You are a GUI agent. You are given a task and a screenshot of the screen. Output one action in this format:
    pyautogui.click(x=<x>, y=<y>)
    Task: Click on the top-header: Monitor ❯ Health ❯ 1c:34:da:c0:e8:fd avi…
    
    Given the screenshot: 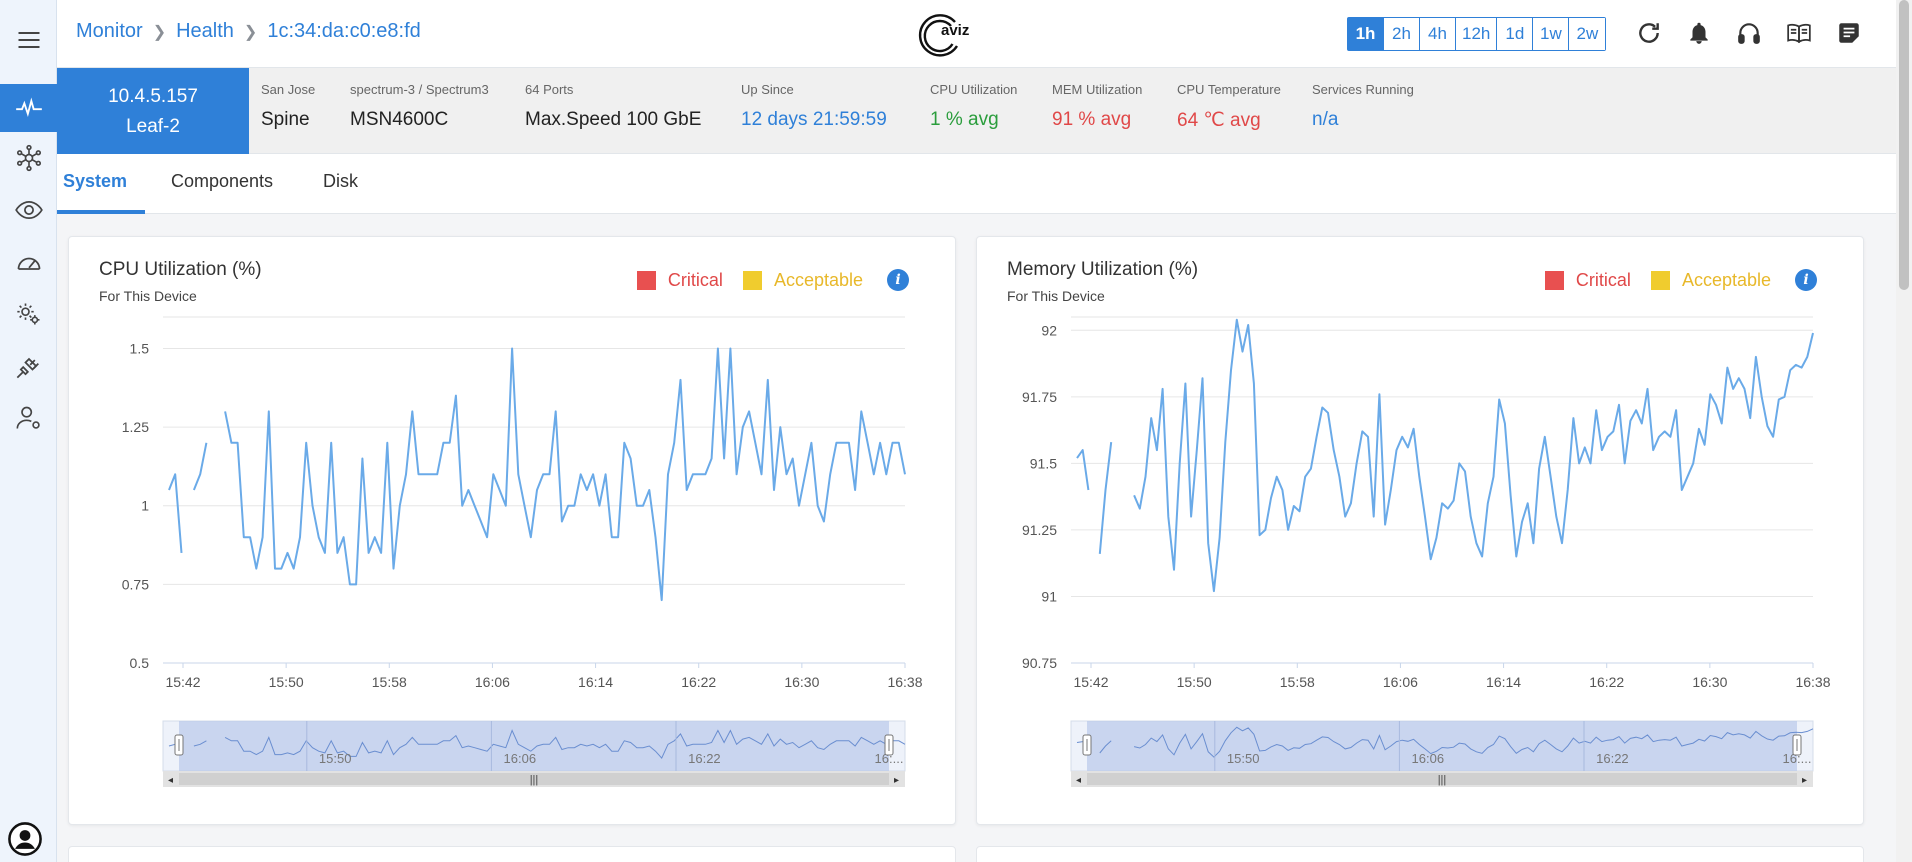 What is the action you would take?
    pyautogui.click(x=984, y=34)
    